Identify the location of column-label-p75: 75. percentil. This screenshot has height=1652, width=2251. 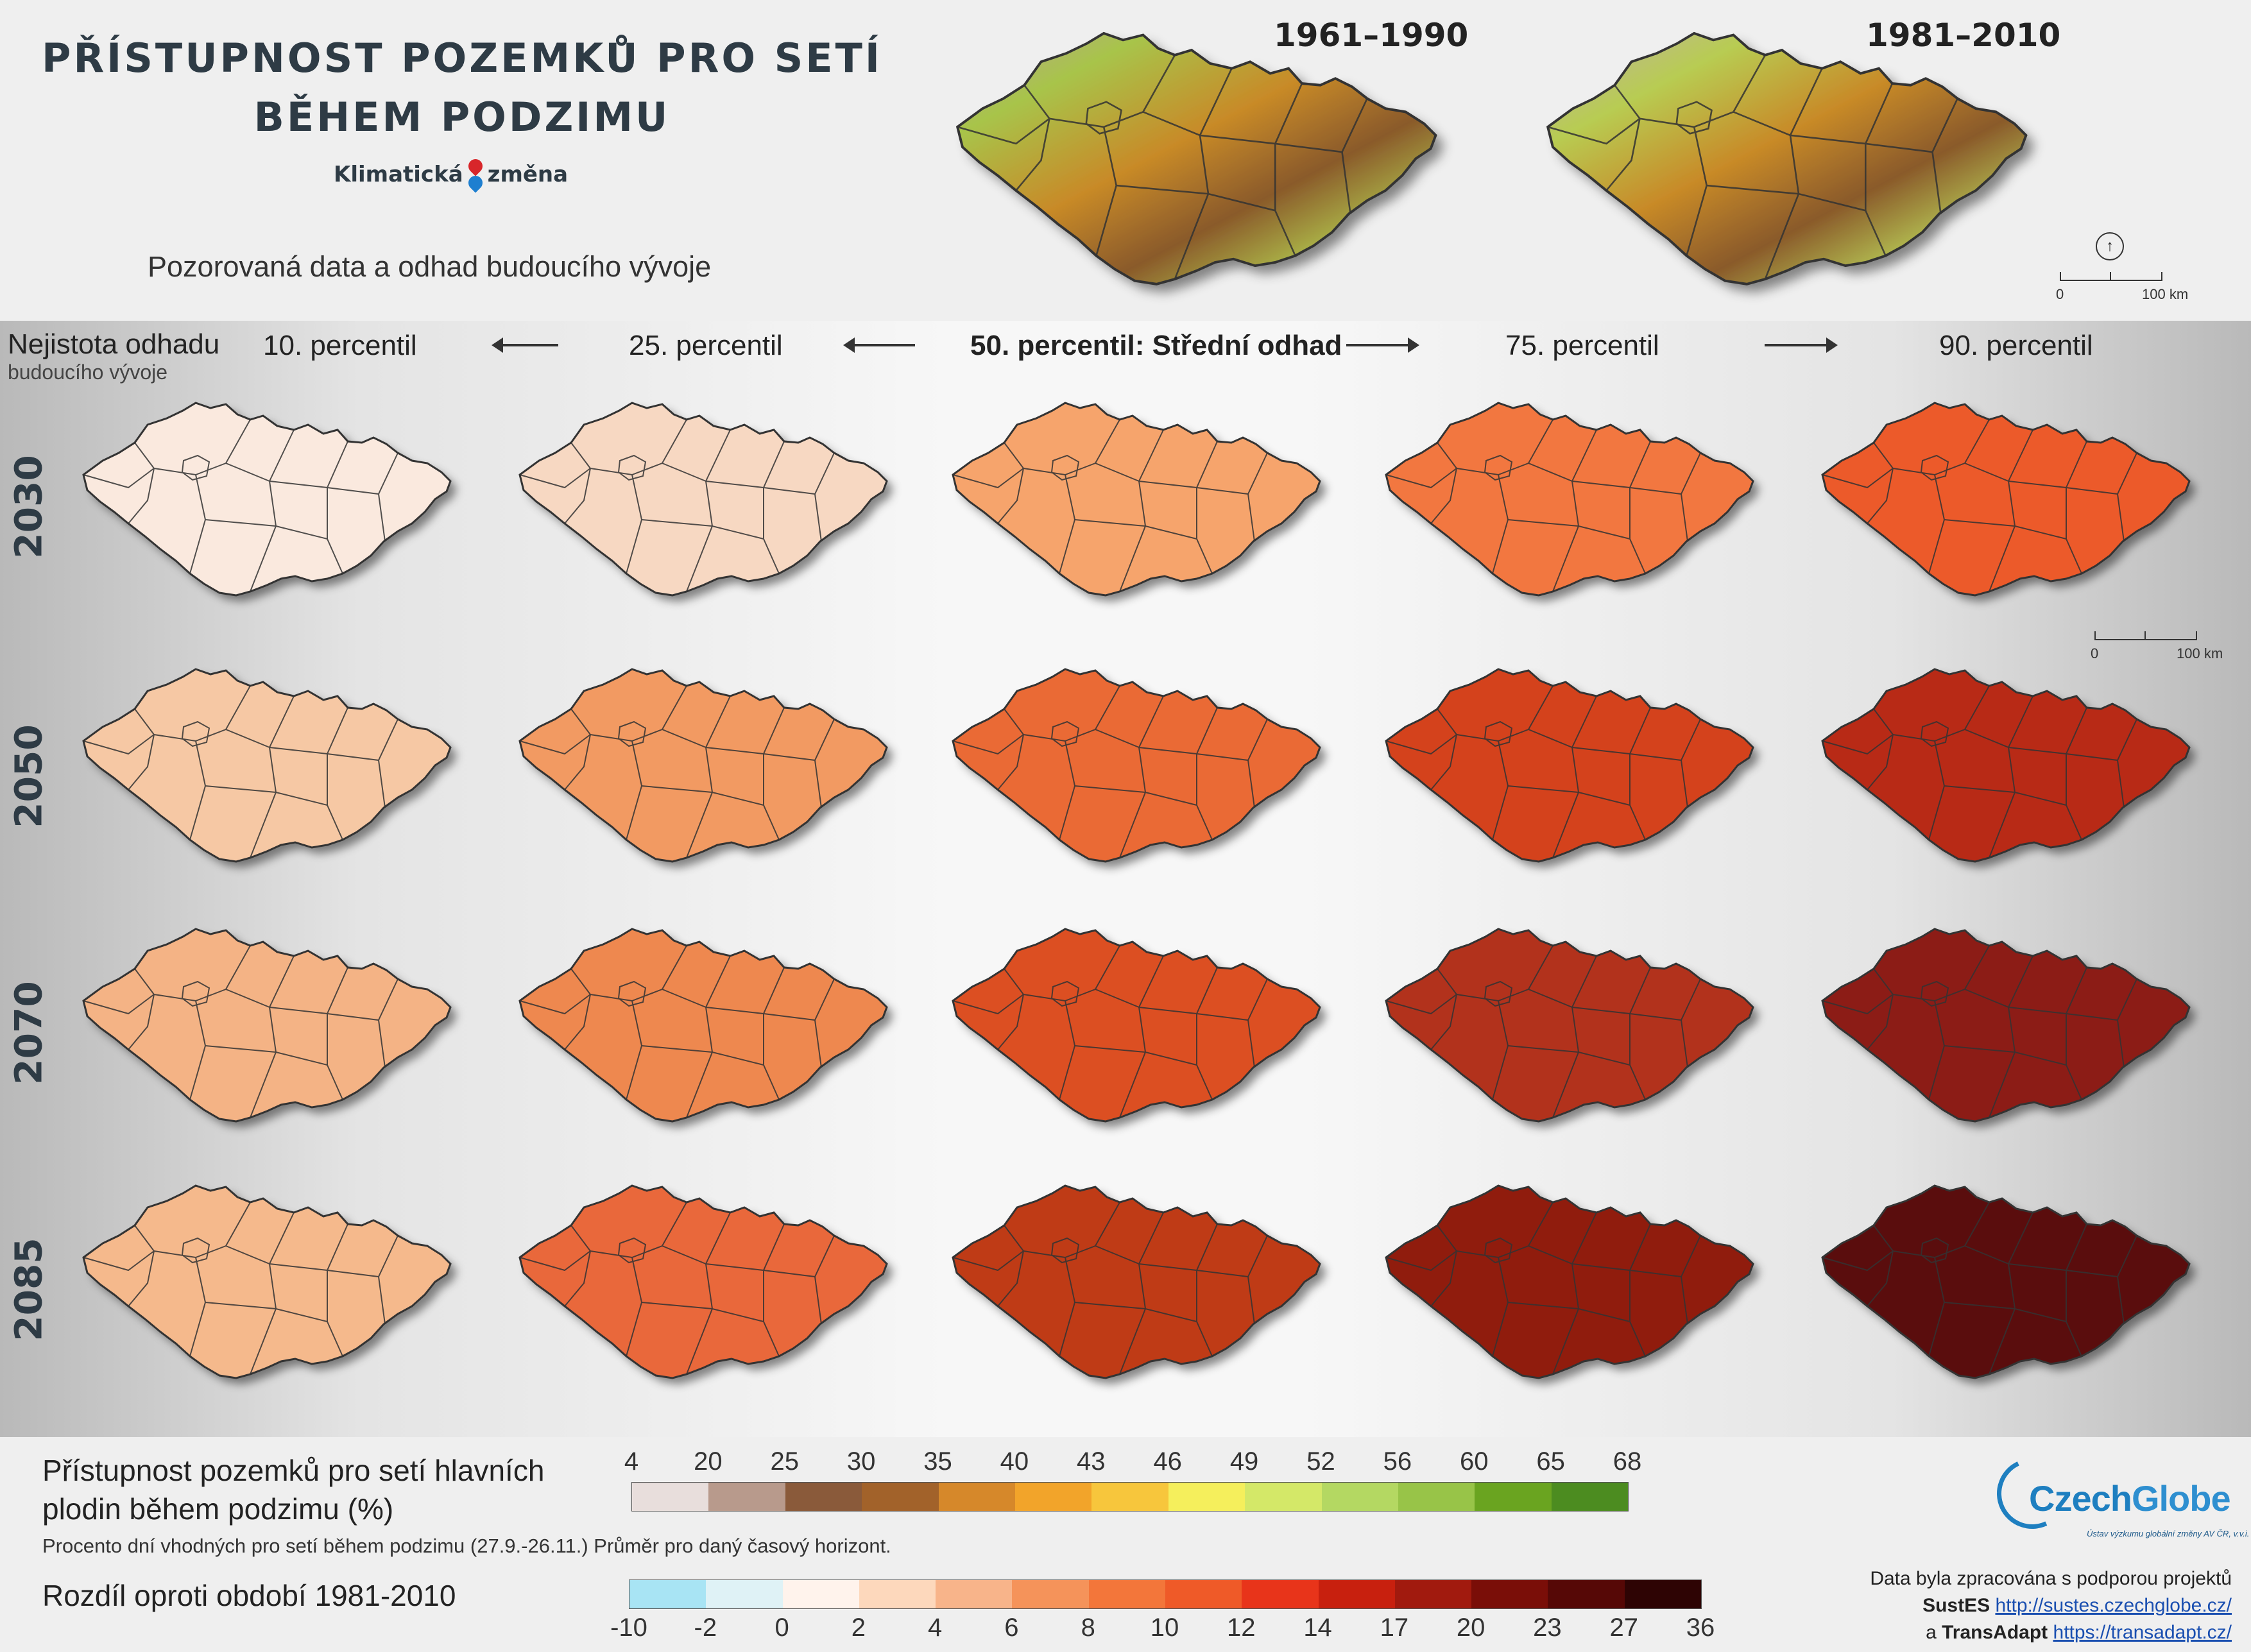
(1582, 345).